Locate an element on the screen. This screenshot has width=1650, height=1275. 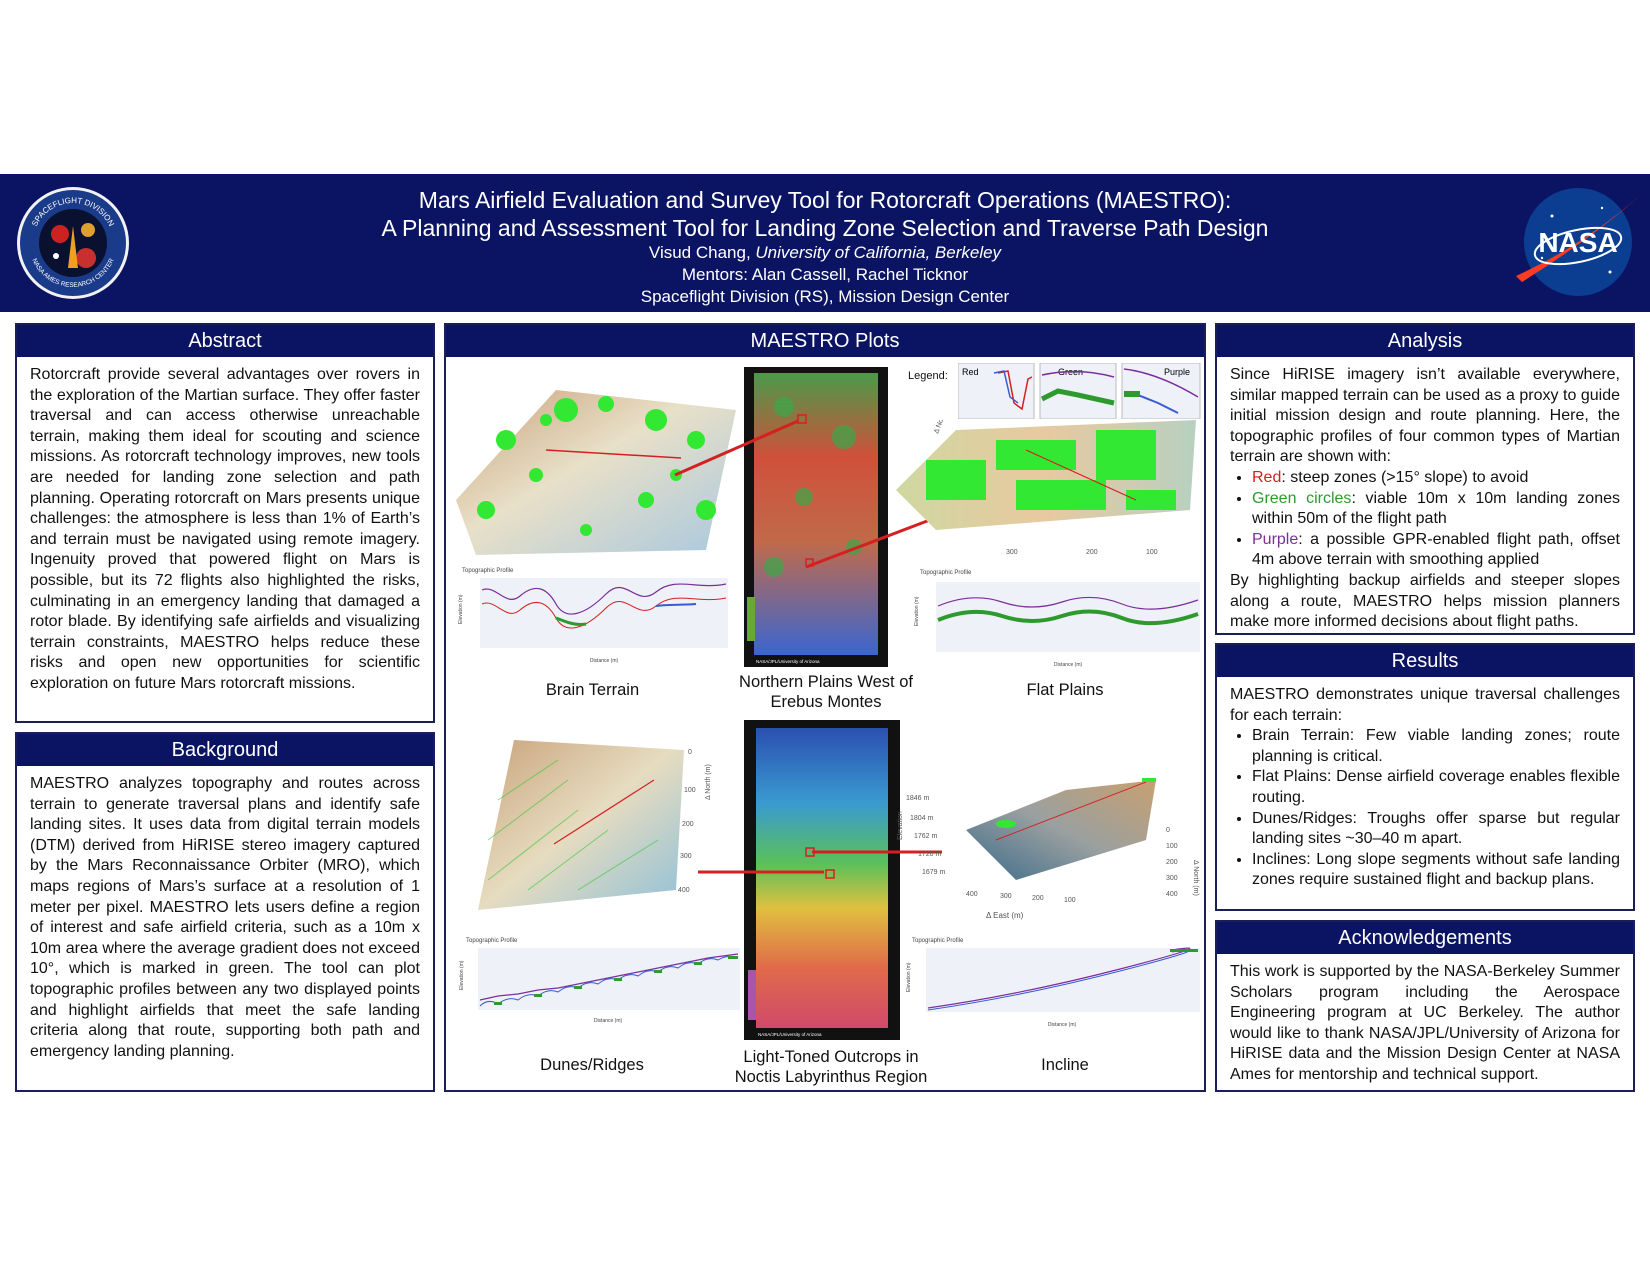
legend-red: Red is located at coordinates (970, 372).